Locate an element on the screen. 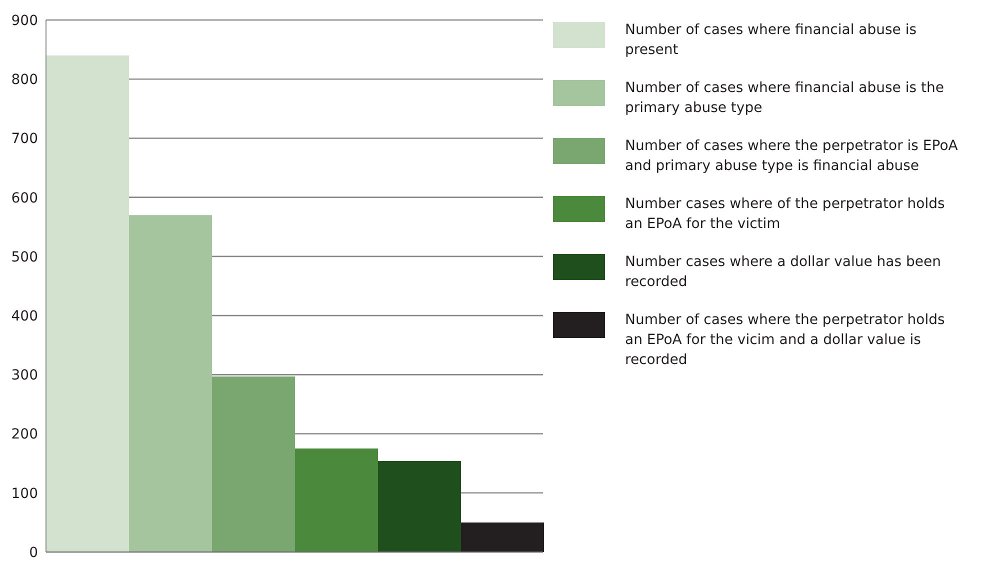 The width and height of the screenshot is (995, 581). y-tick-label: 600 is located at coordinates (24, 198).